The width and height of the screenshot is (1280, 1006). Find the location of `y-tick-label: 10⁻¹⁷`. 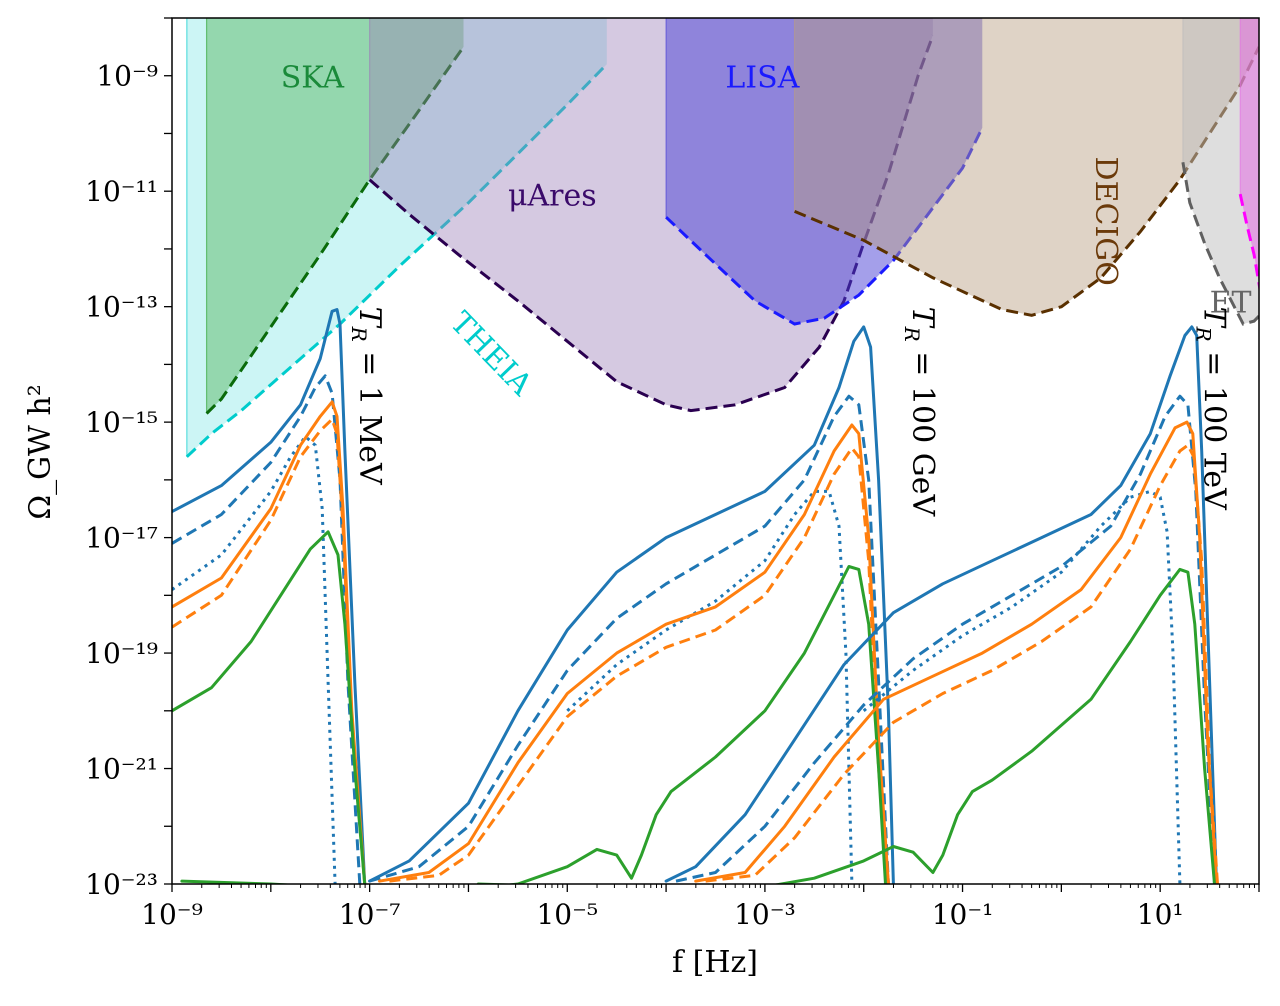

y-tick-label: 10⁻¹⁷ is located at coordinates (121, 538).